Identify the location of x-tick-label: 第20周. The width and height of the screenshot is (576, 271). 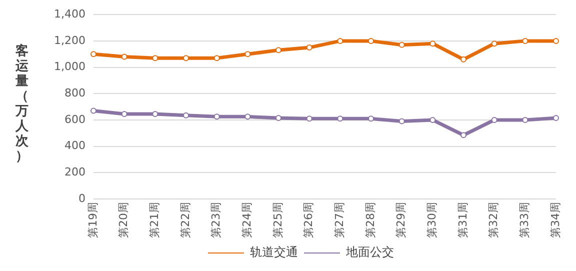
(123, 220).